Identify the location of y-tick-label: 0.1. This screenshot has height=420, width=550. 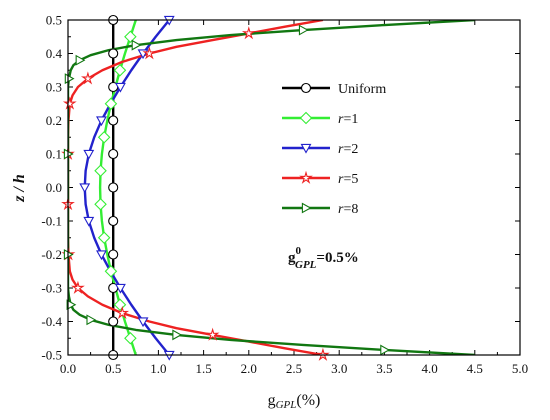
(54, 154).